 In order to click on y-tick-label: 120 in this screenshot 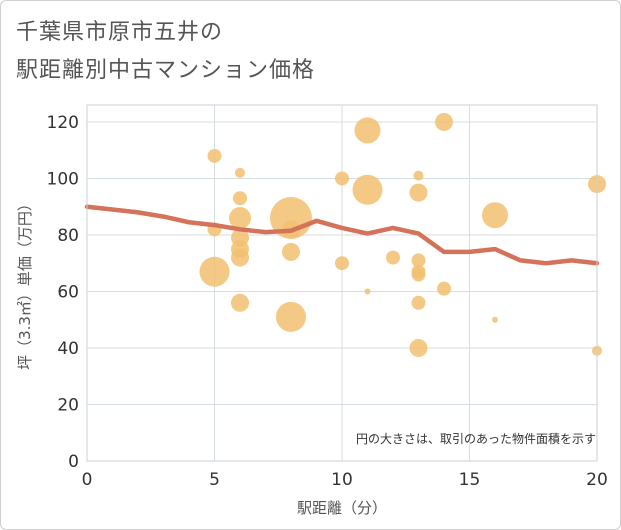, I will do `click(63, 123)`.